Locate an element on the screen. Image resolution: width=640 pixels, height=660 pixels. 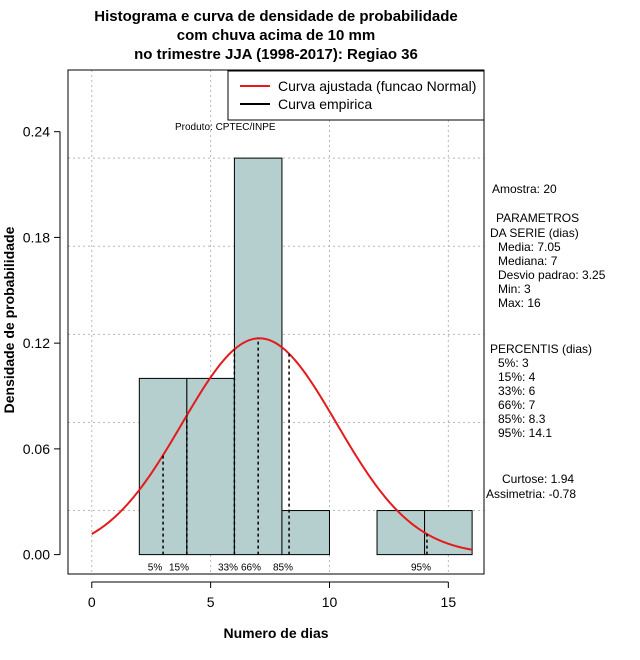
percentil-95: 95%: 14.1 is located at coordinates (525, 433).